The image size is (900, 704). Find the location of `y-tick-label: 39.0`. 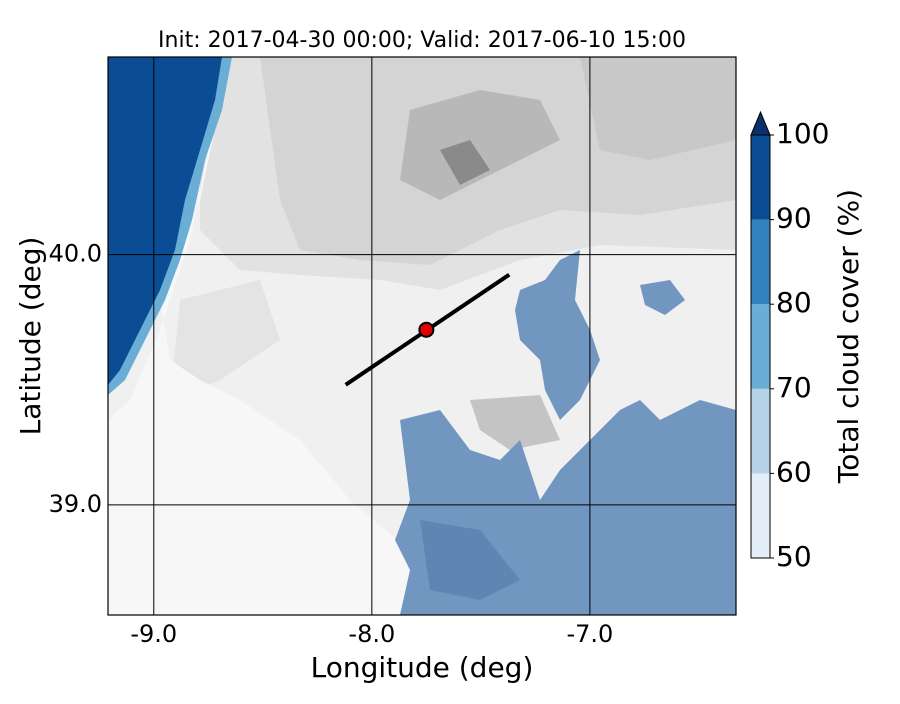

y-tick-label: 39.0 is located at coordinates (75, 504).